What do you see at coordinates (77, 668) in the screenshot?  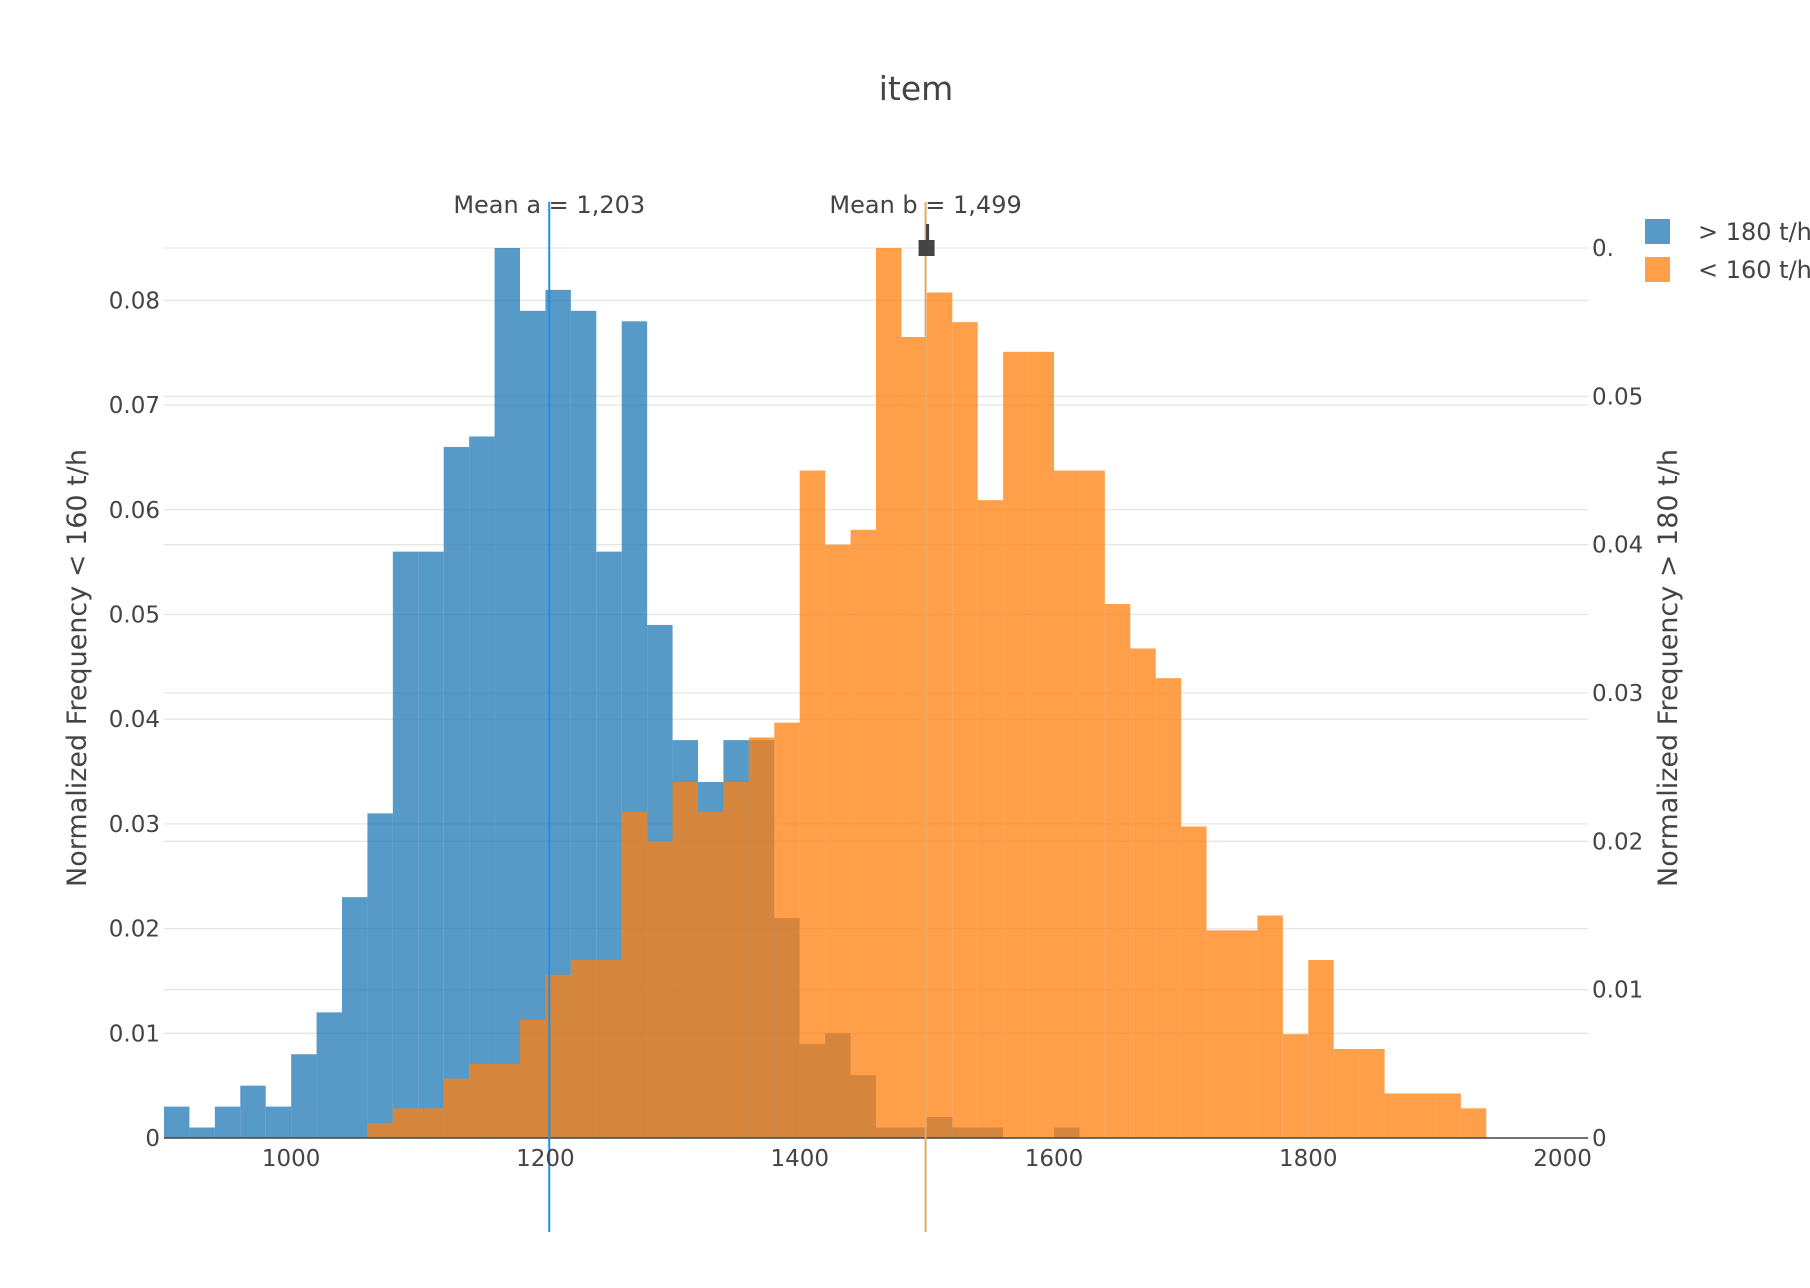 I see `left-axis-label: Normalized Frequency < 160 t/h` at bounding box center [77, 668].